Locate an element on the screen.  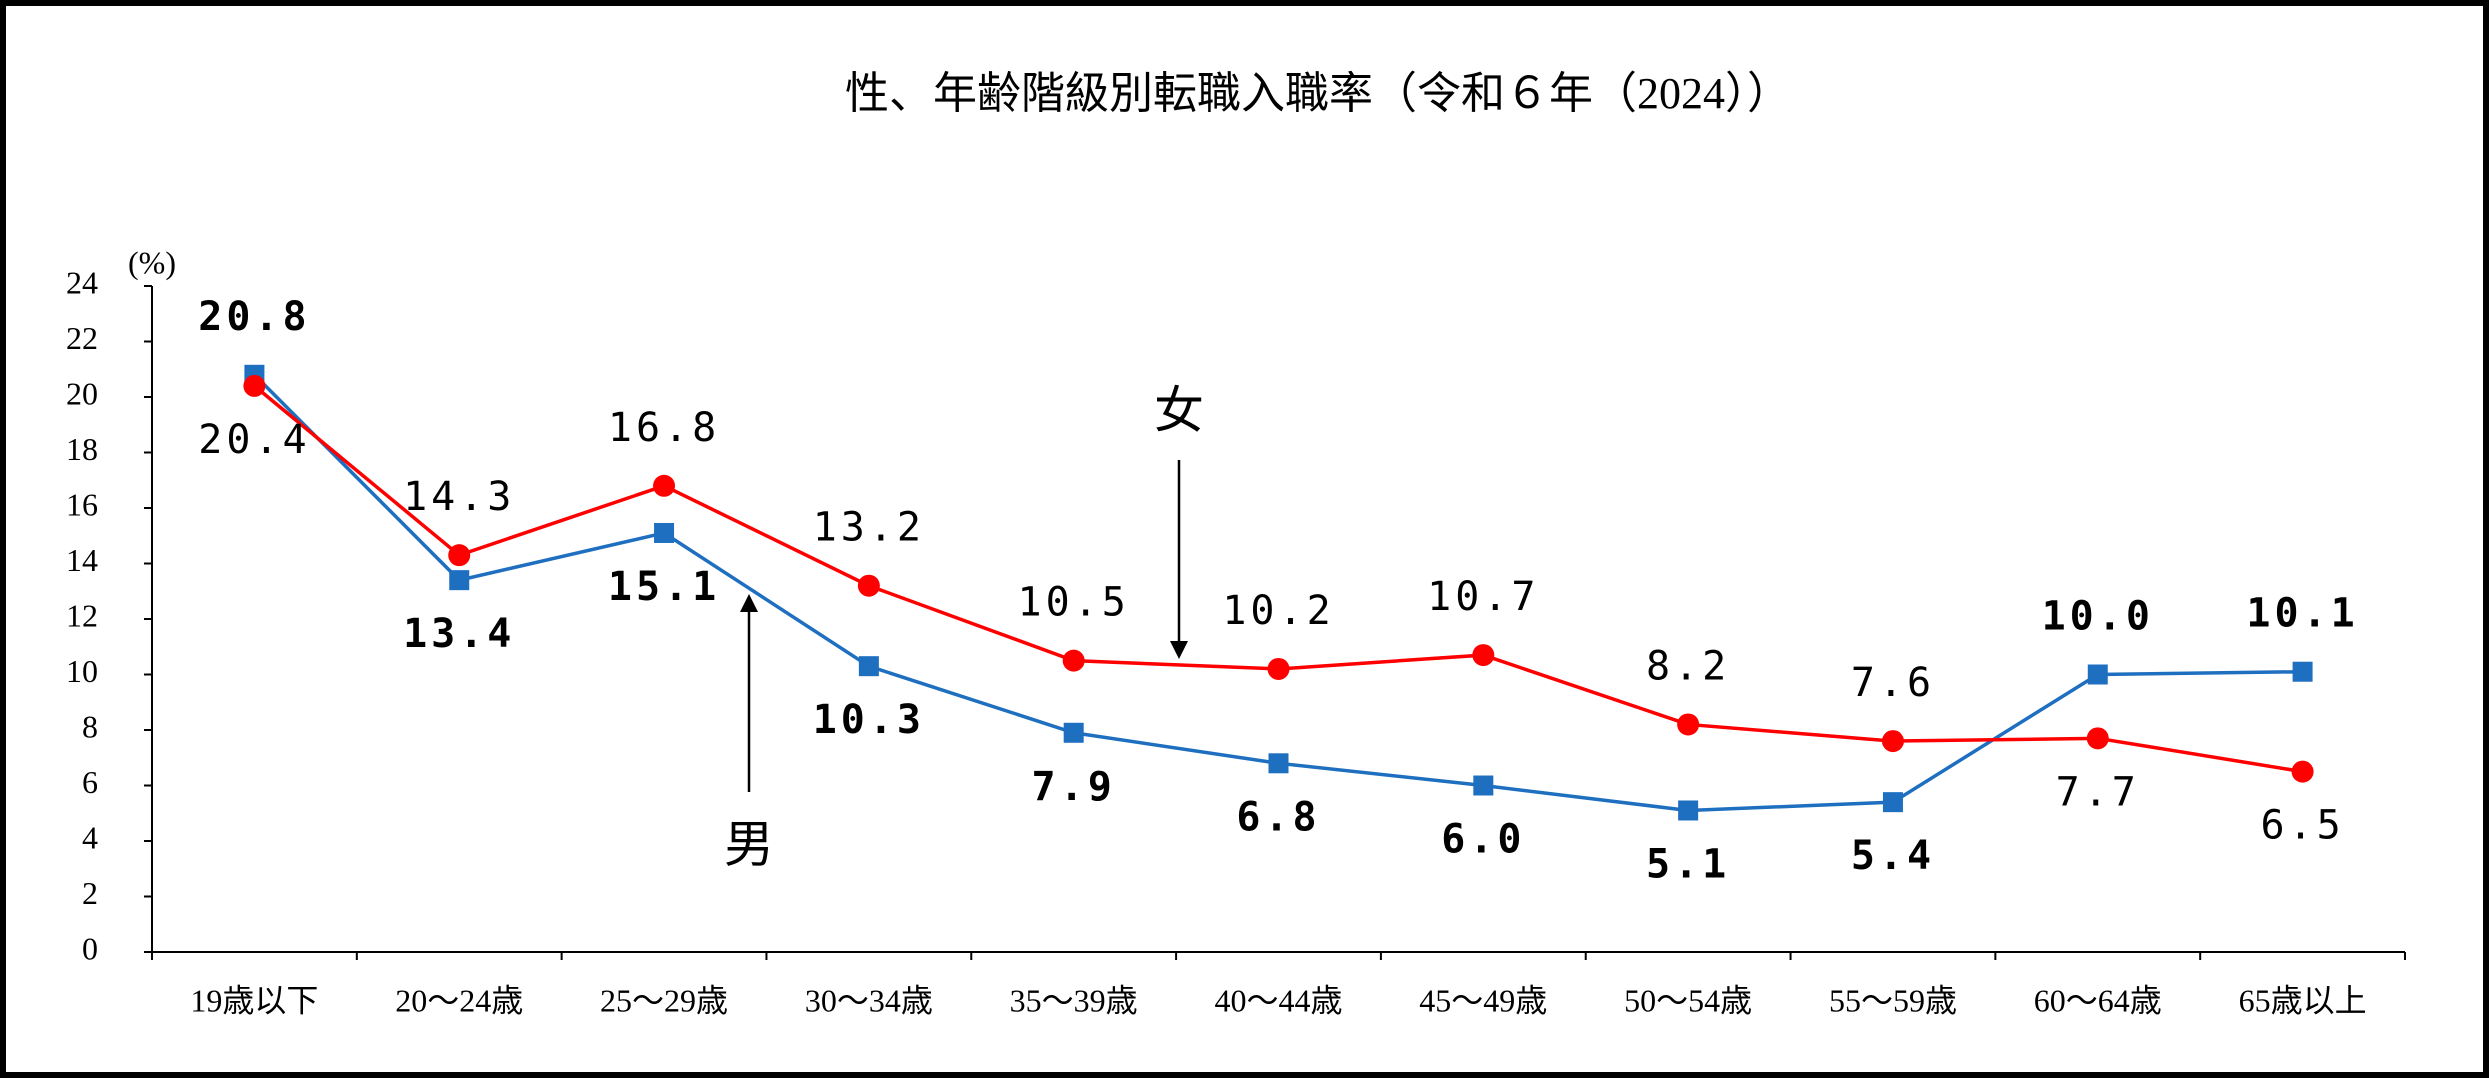
x-tick-label: 19歳以下 is located at coordinates (254, 1000).